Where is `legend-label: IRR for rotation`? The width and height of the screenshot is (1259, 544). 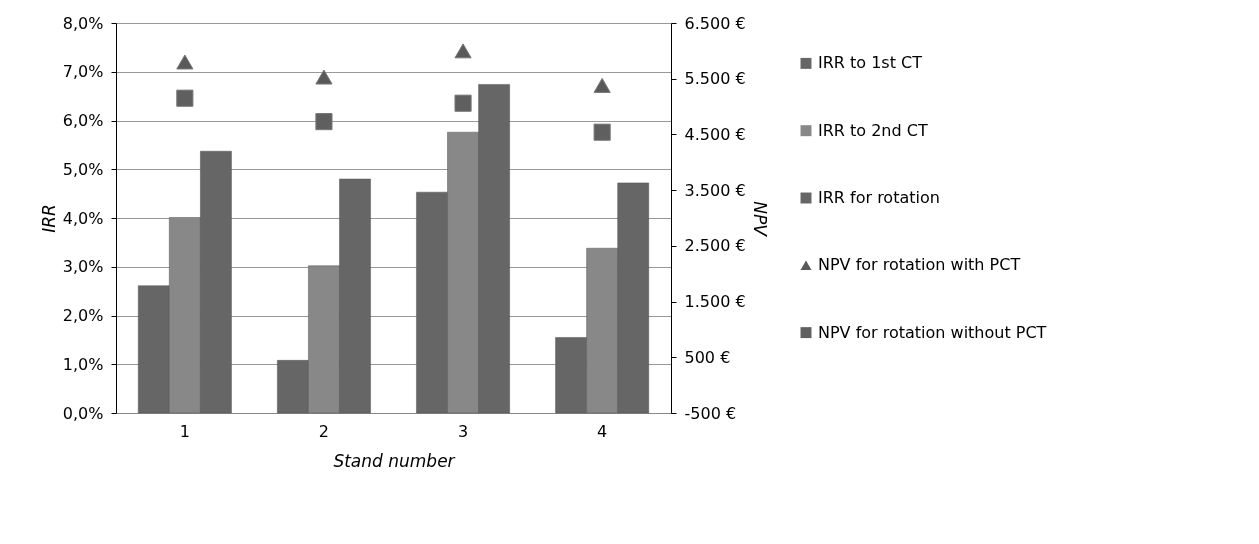
legend-label: IRR for rotation is located at coordinates (879, 197).